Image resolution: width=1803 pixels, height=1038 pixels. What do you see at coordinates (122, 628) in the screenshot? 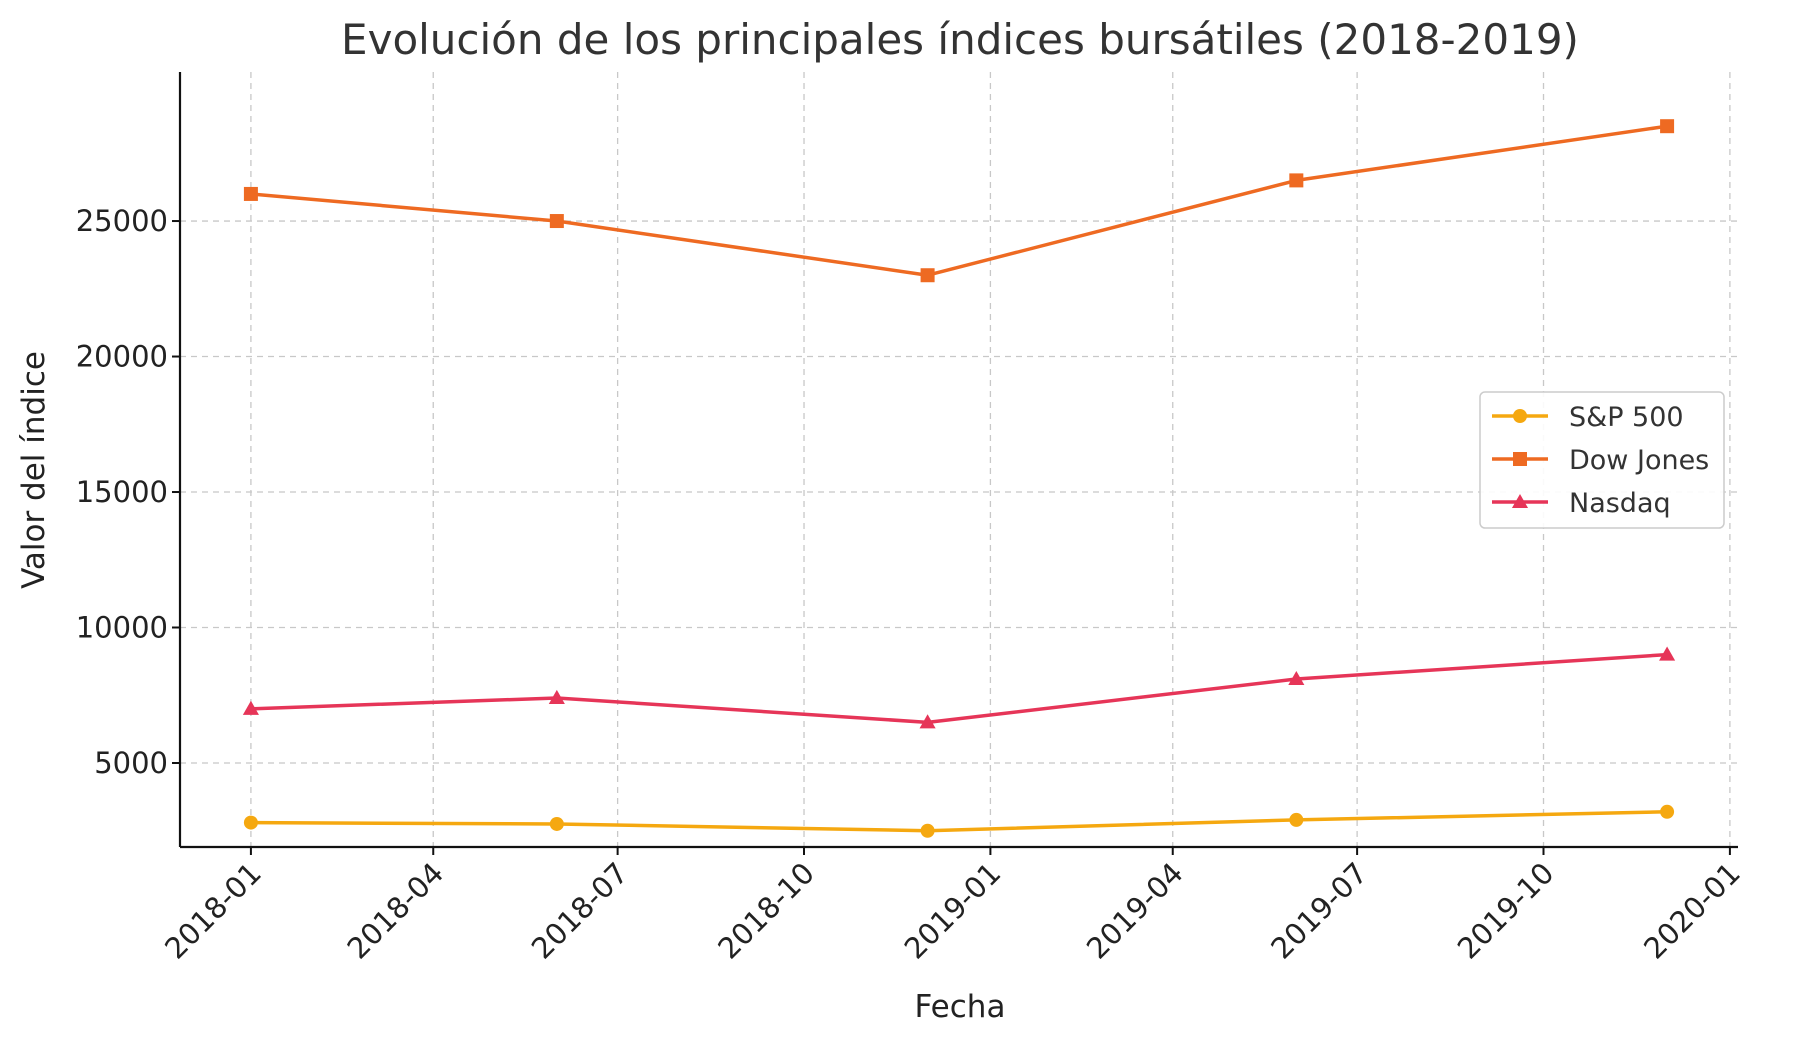
I see `y-tick-label: 10000` at bounding box center [122, 628].